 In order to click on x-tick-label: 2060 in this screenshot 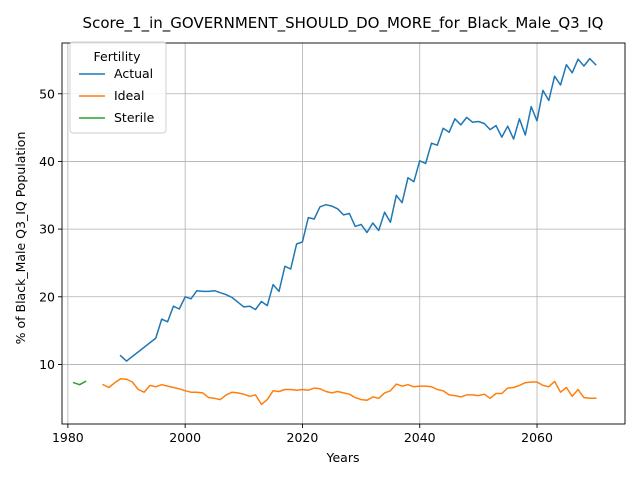, I will do `click(537, 437)`.